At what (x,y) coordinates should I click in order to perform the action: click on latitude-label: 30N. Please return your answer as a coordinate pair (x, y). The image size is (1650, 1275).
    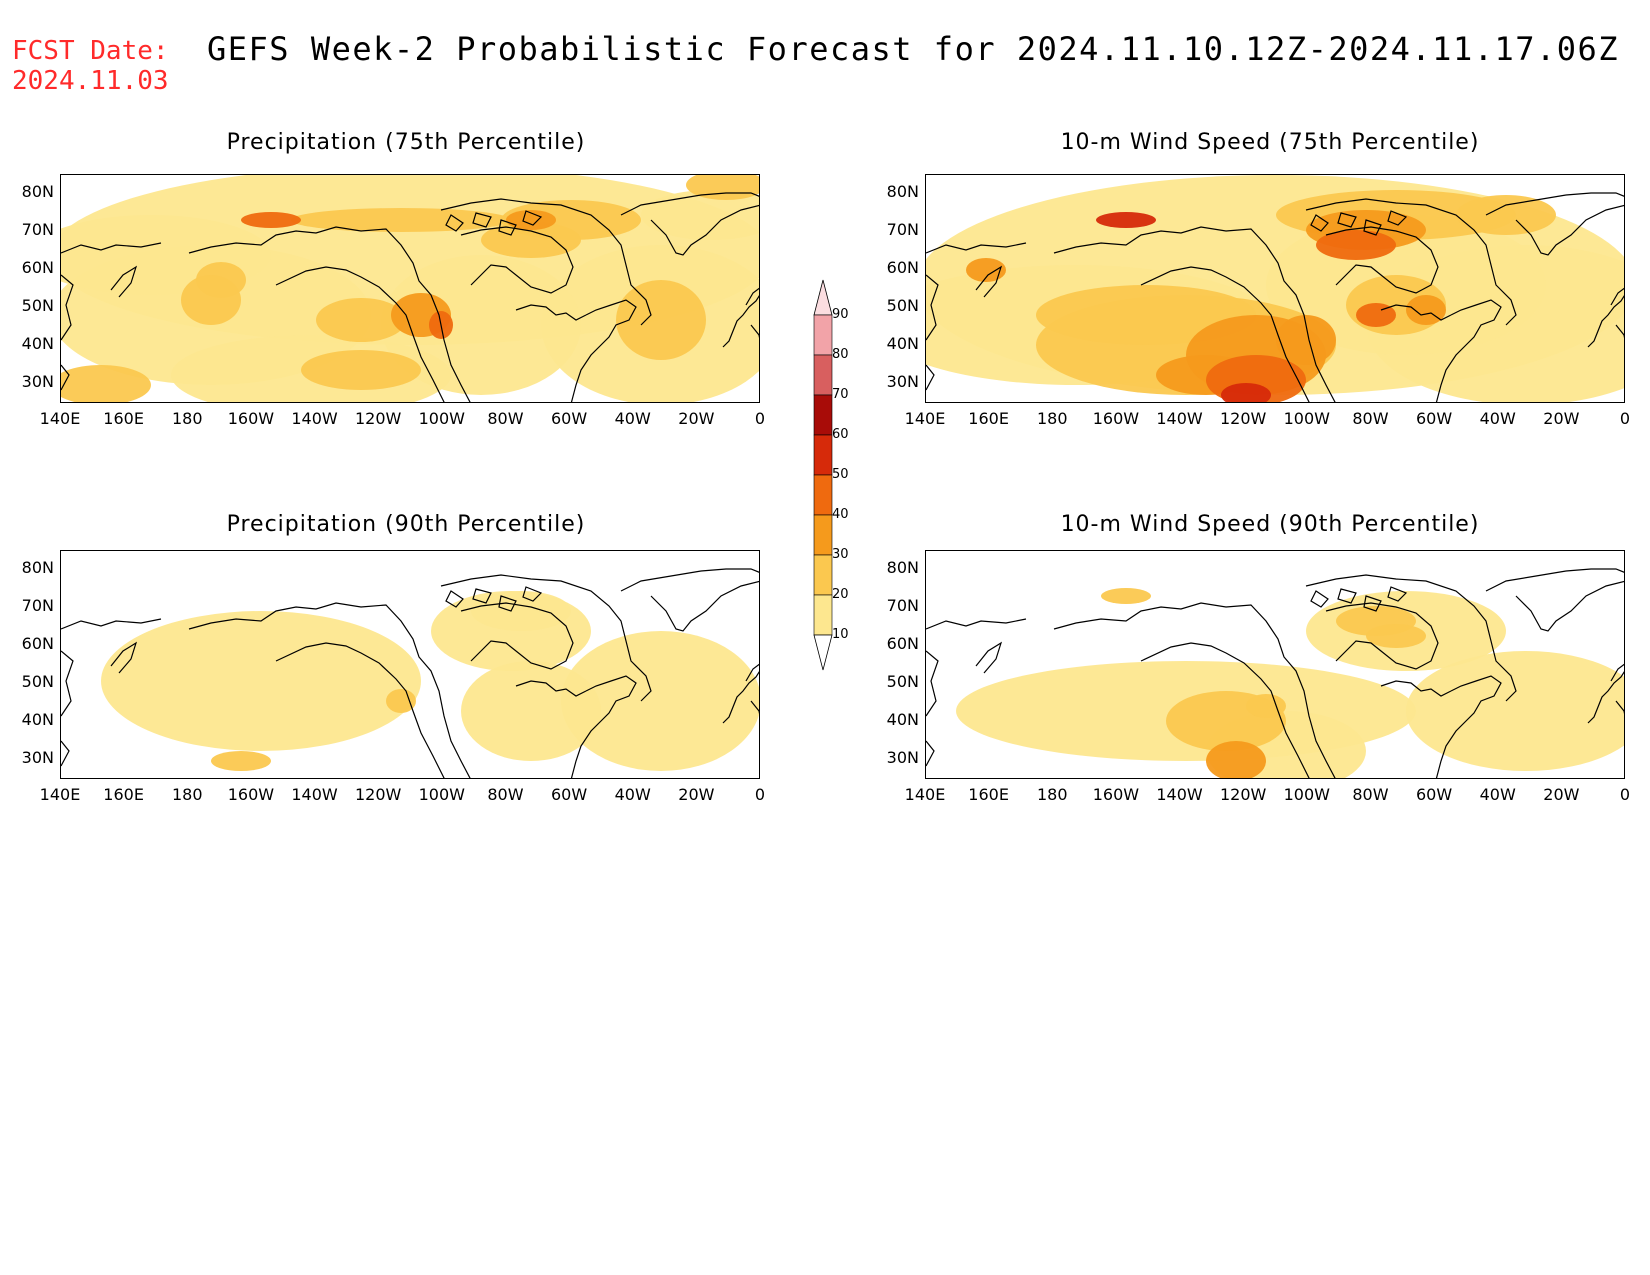
    Looking at the image, I should click on (37, 757).